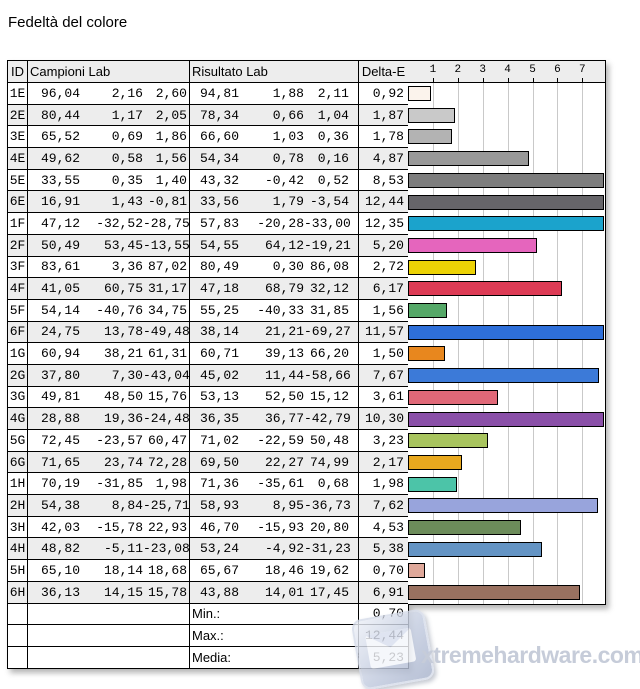 This screenshot has height=689, width=640. What do you see at coordinates (18, 636) in the screenshot?
I see `cell-empty` at bounding box center [18, 636].